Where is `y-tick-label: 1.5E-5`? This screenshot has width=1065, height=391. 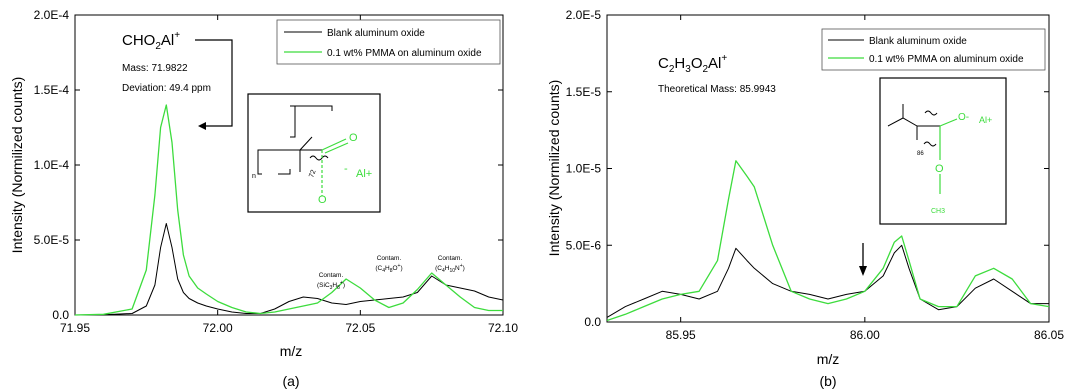 y-tick-label: 1.5E-5 is located at coordinates (584, 92).